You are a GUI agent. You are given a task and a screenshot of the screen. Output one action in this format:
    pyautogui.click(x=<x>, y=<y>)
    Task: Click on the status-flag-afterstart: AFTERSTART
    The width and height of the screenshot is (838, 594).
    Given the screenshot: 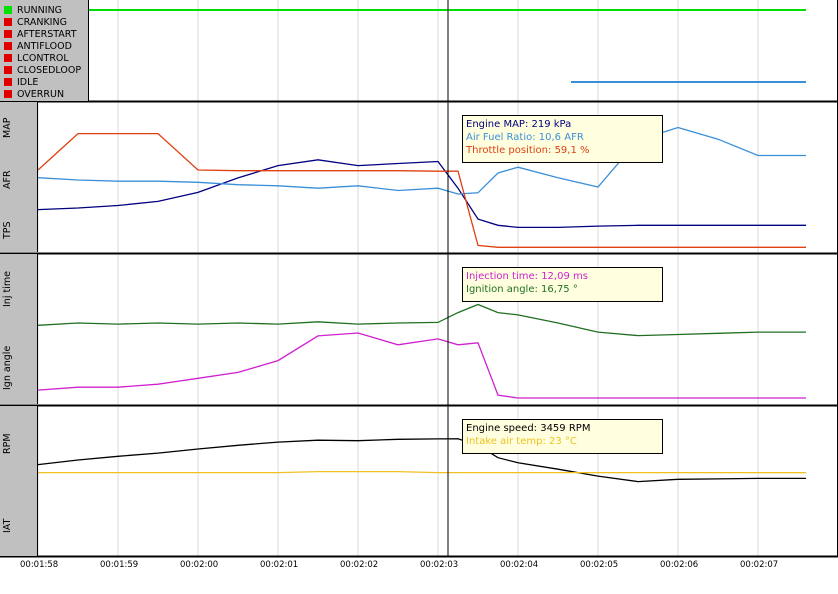 What is the action you would take?
    pyautogui.click(x=40, y=35)
    